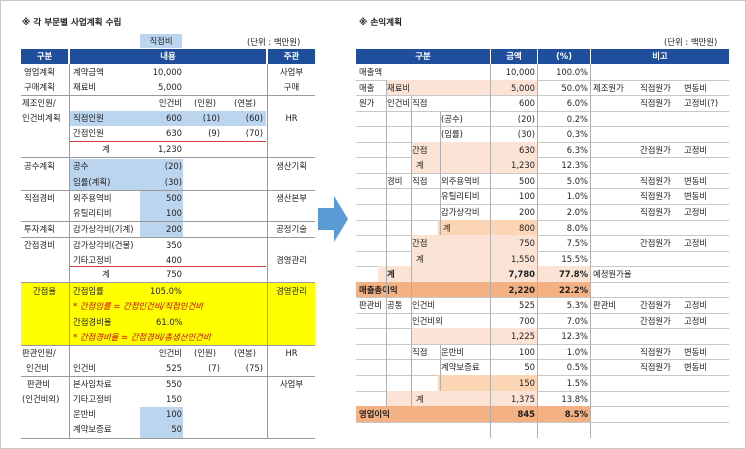 The image size is (746, 449). Describe the element at coordinates (523, 336) in the screenshot. I see `pl-amount-sga-common-total: 1,225` at that location.